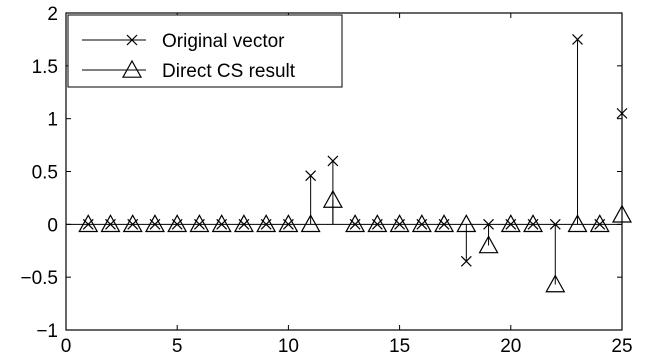 This screenshot has width=646, height=363. I want to click on y-tick-label: −1, so click(47, 331).